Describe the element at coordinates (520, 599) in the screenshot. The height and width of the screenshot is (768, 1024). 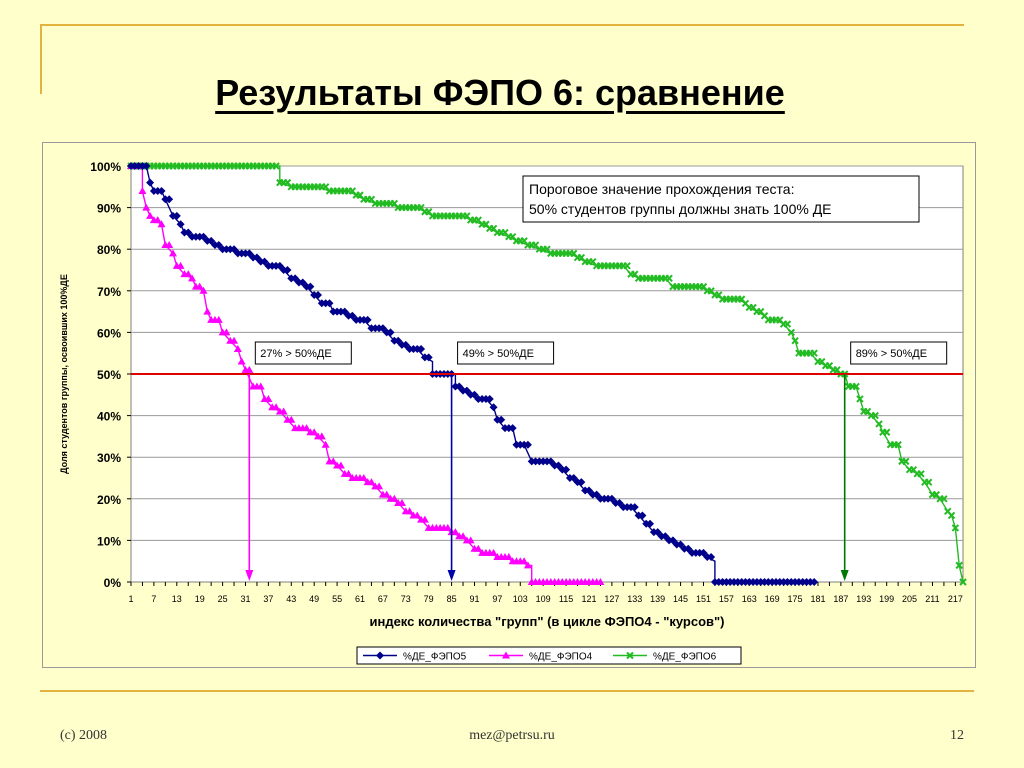
I see `x-tick-label: 103` at that location.